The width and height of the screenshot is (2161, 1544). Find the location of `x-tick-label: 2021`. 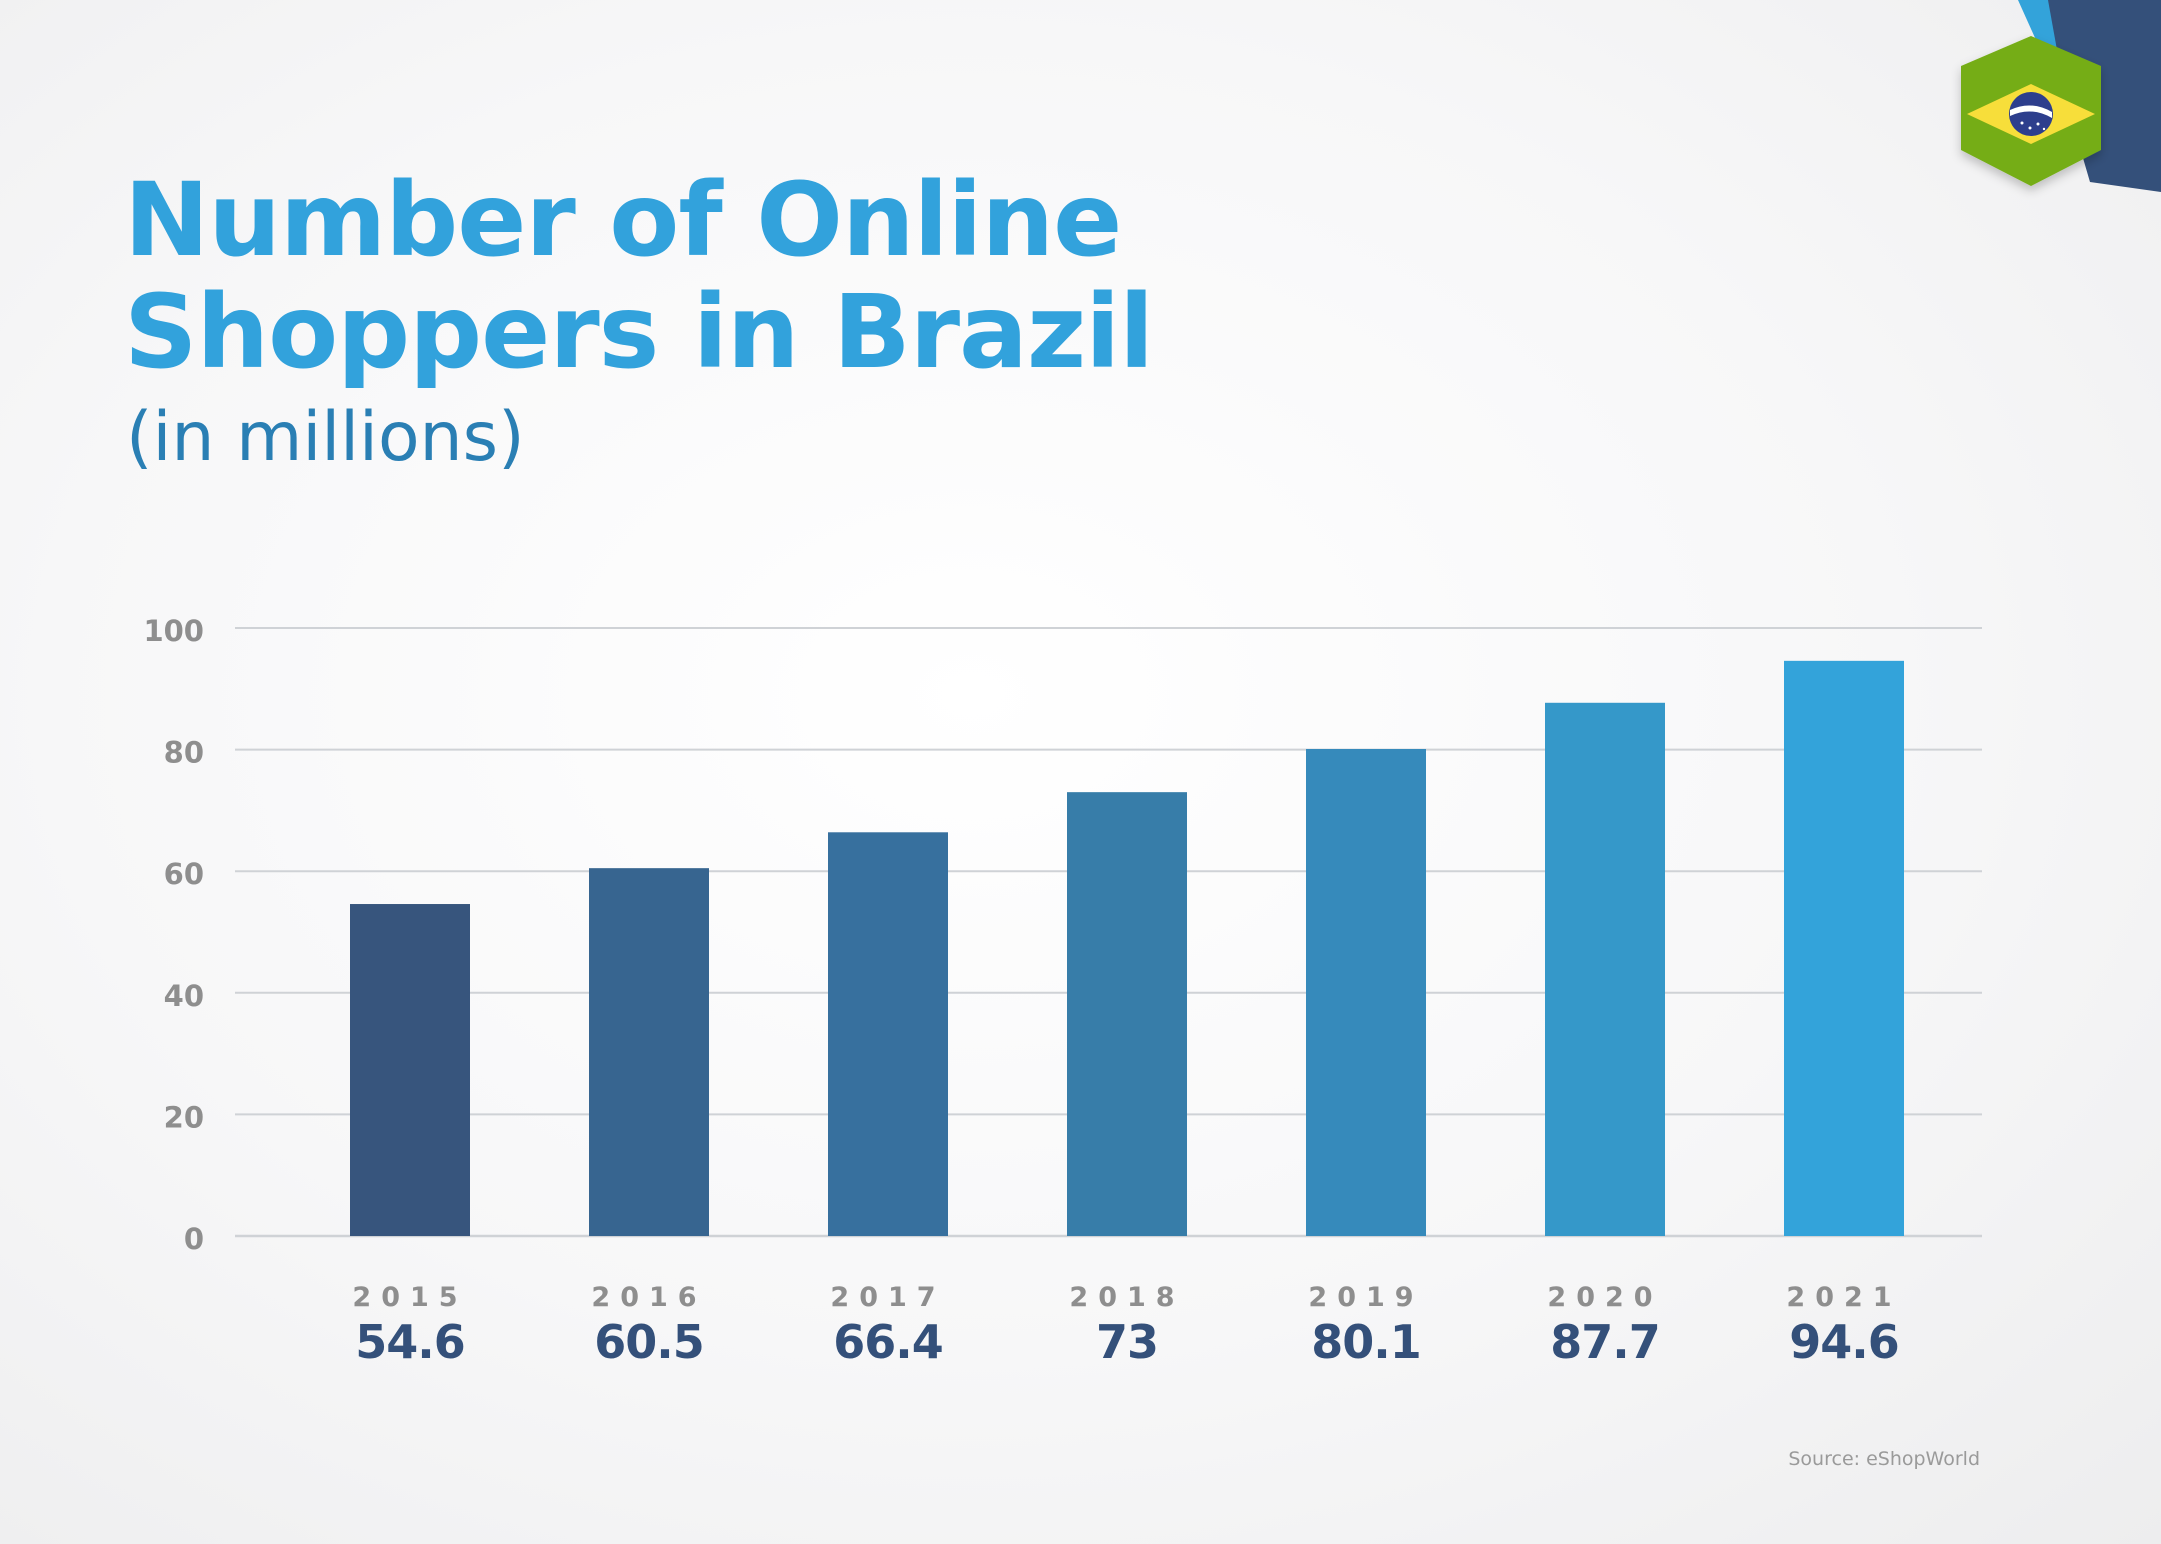

x-tick-label: 2021 is located at coordinates (1843, 1297).